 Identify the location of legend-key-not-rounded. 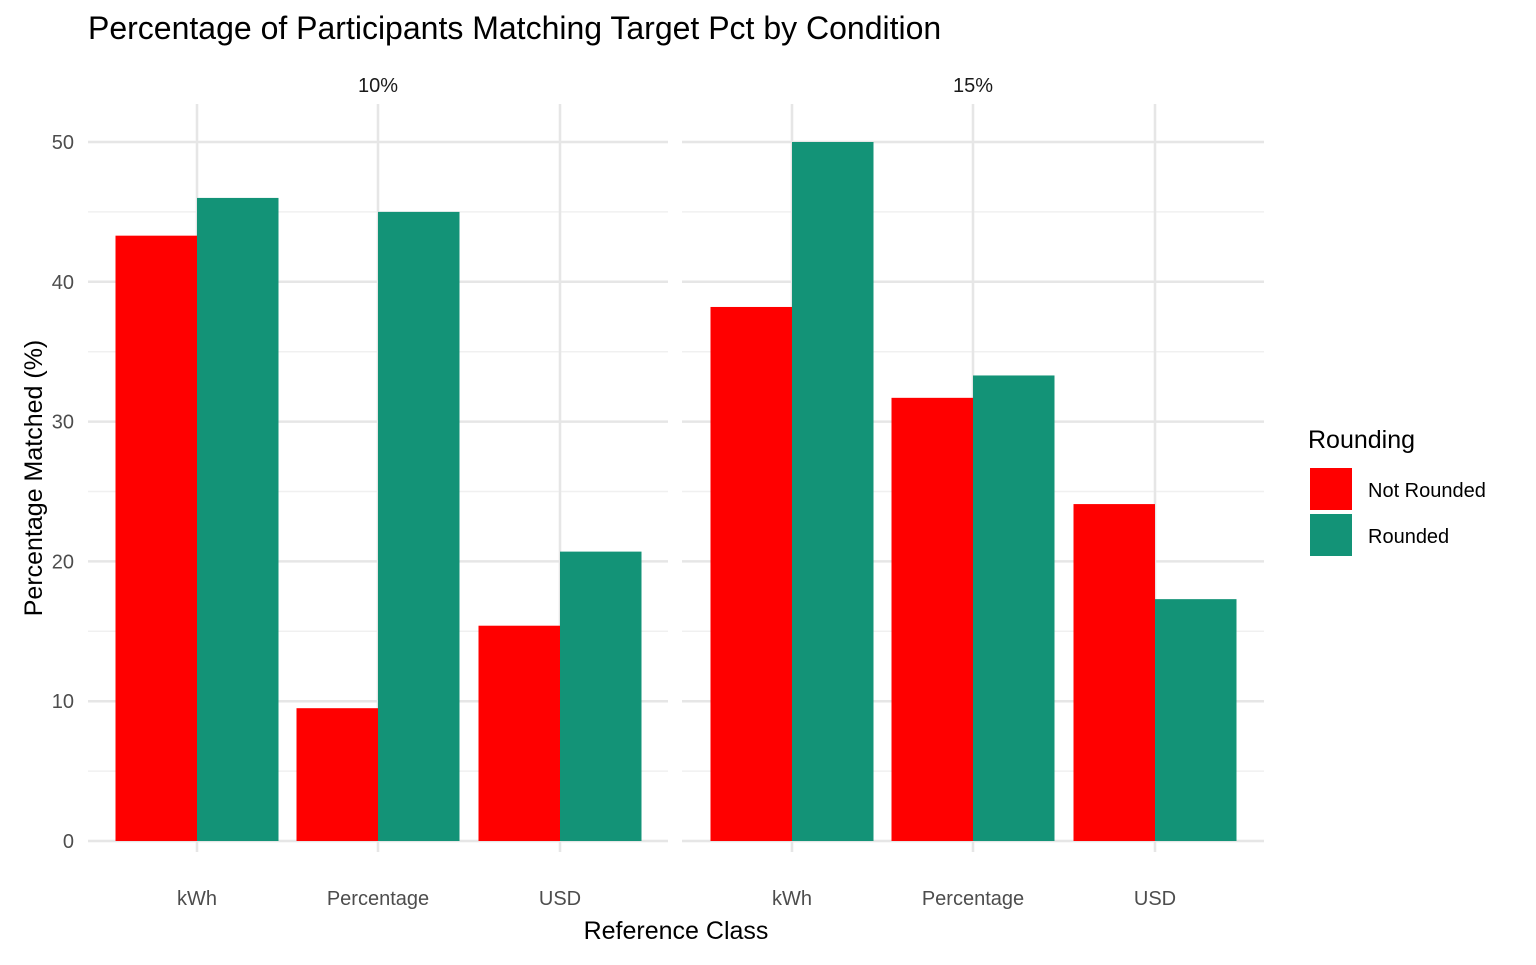
(1331, 489).